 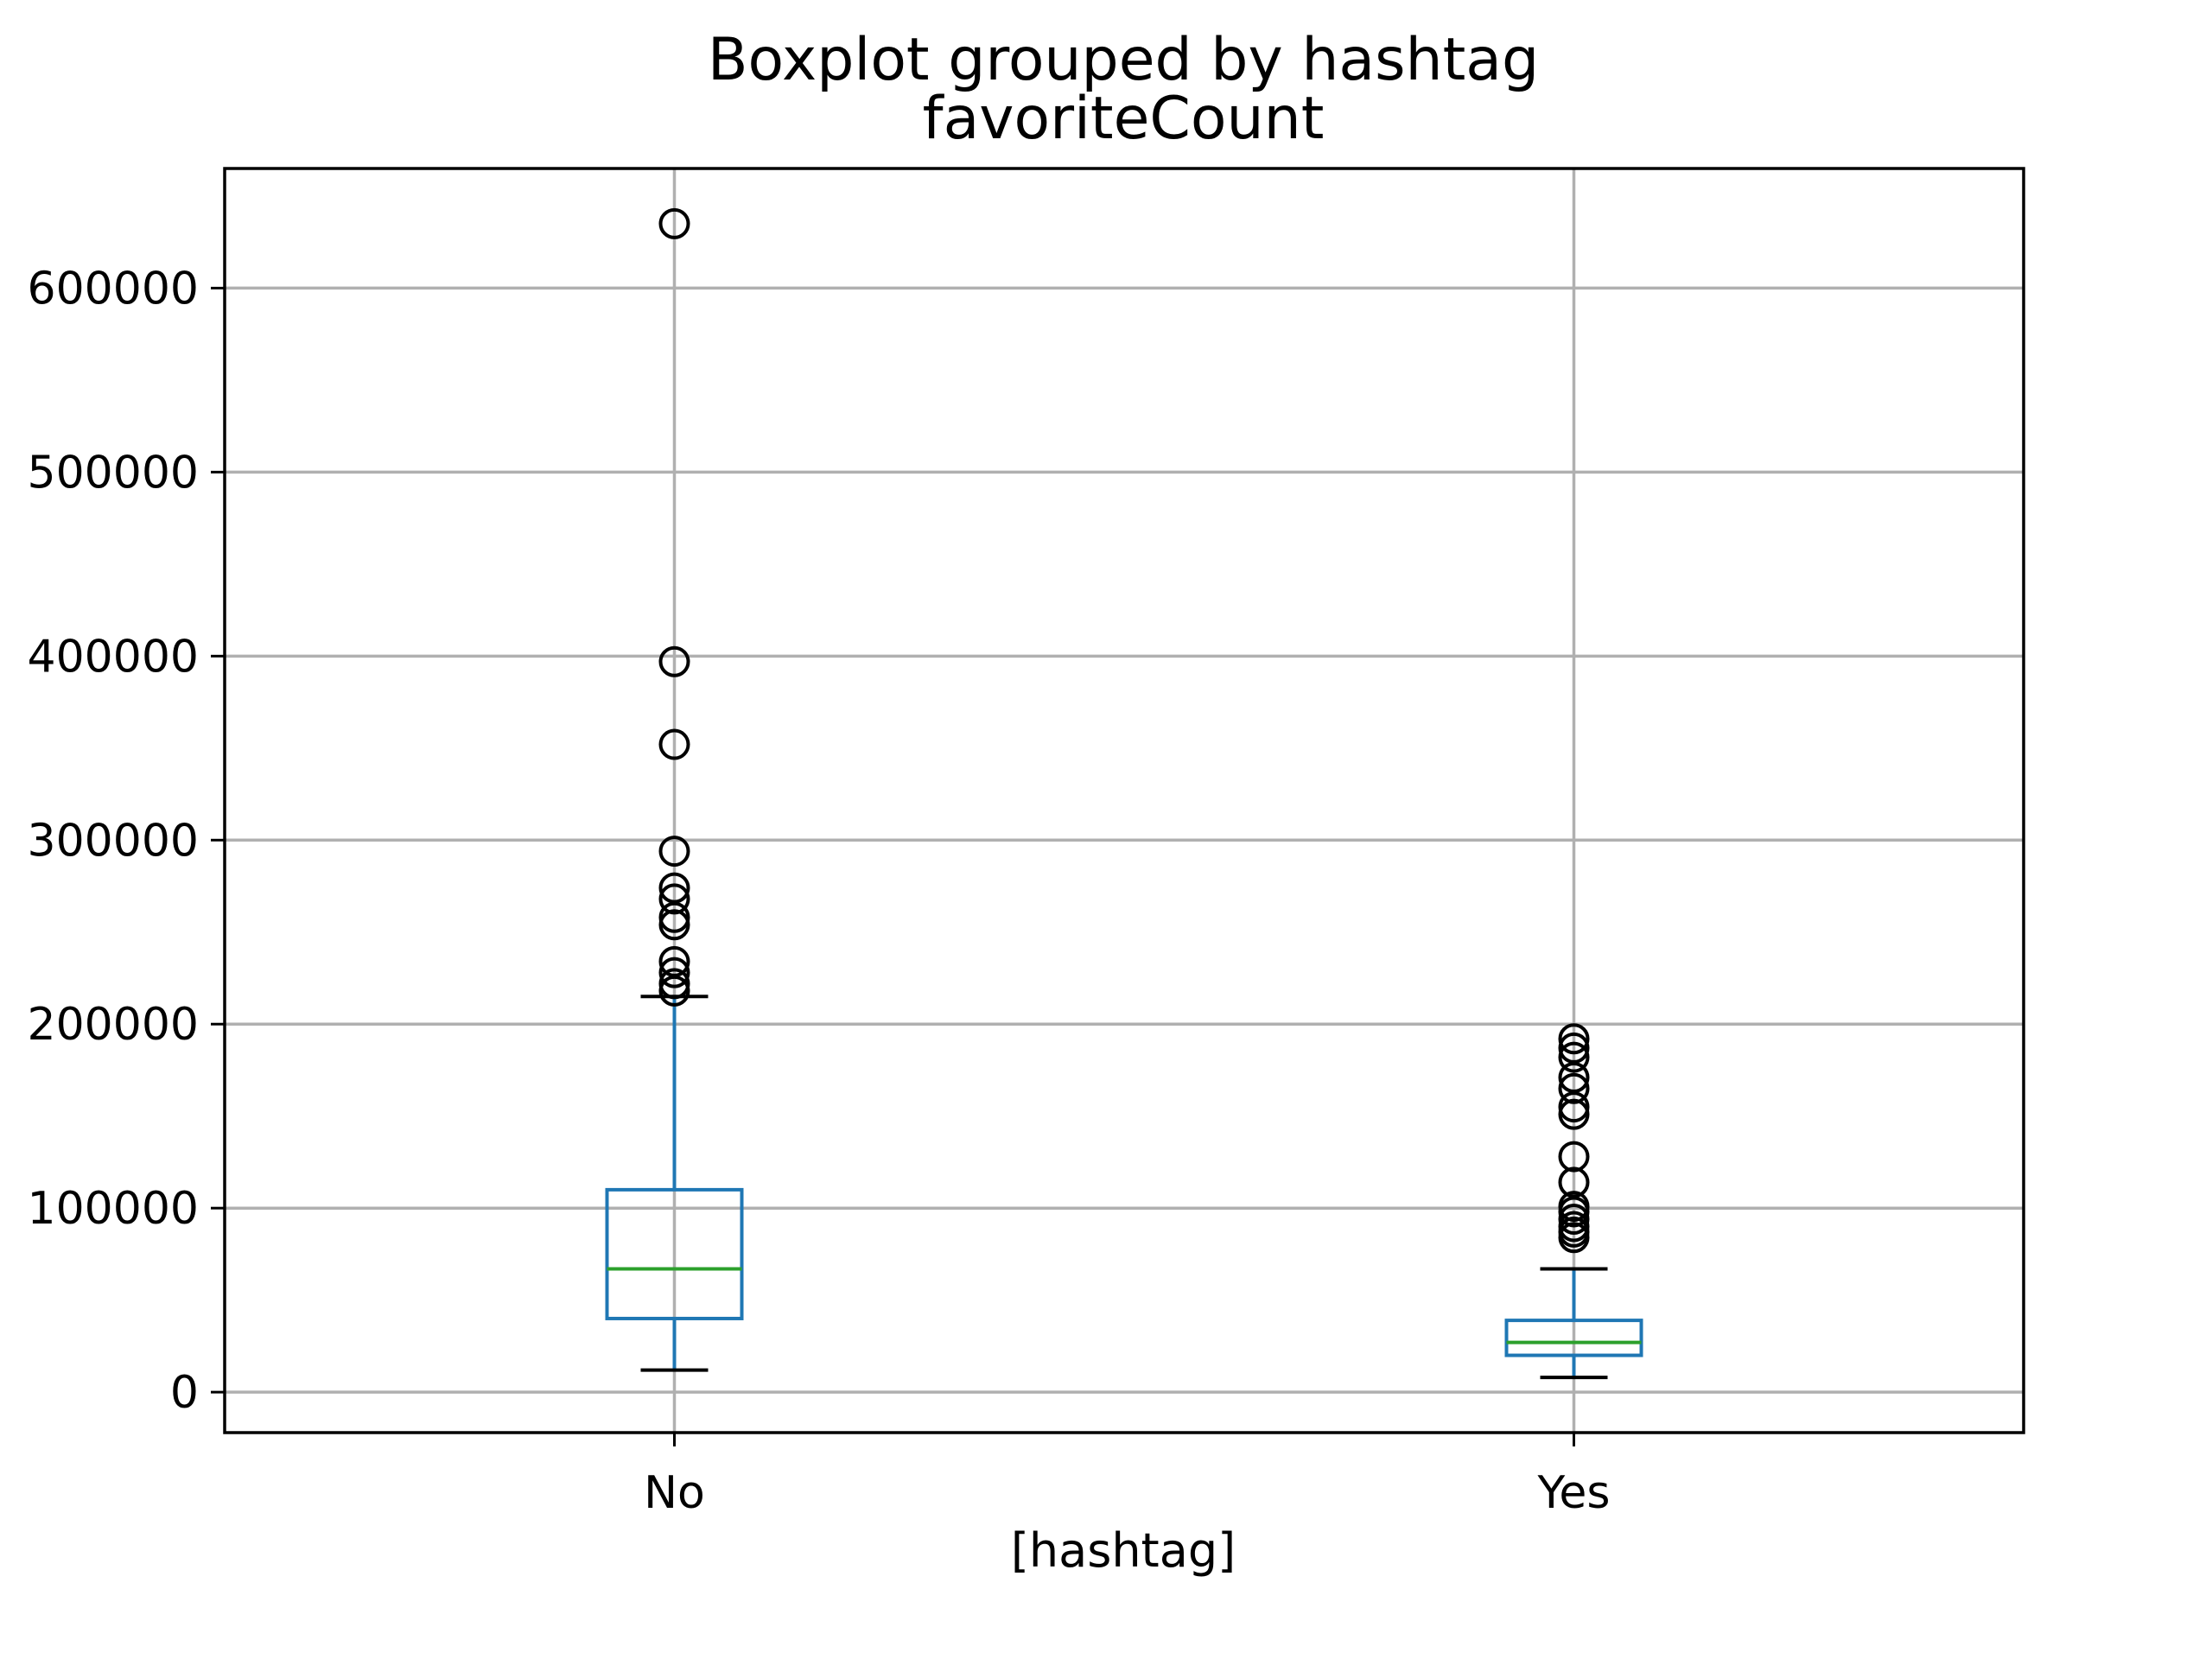 I want to click on y-tick-label: 100000, so click(x=113, y=1209).